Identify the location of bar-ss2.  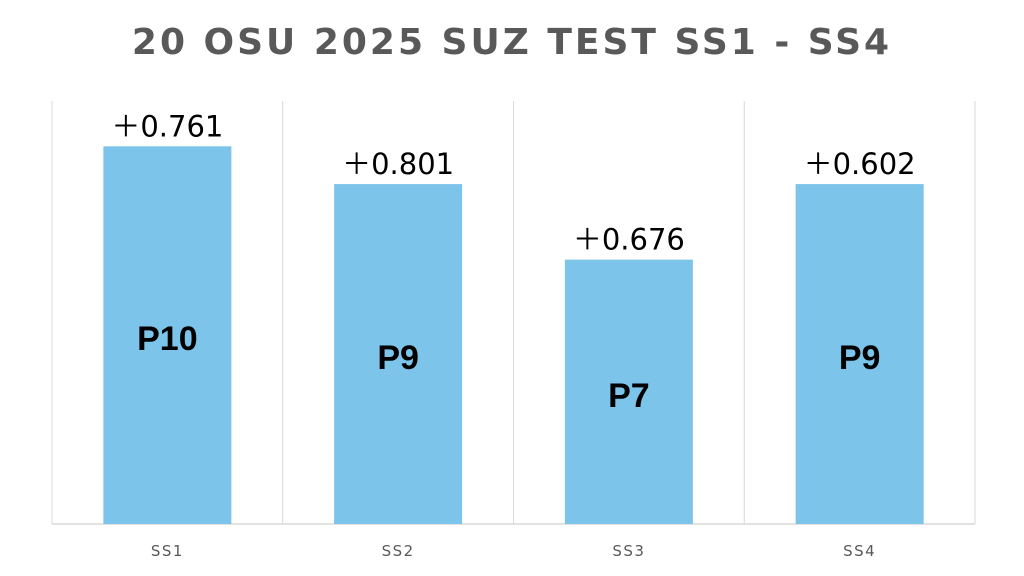
(398, 354).